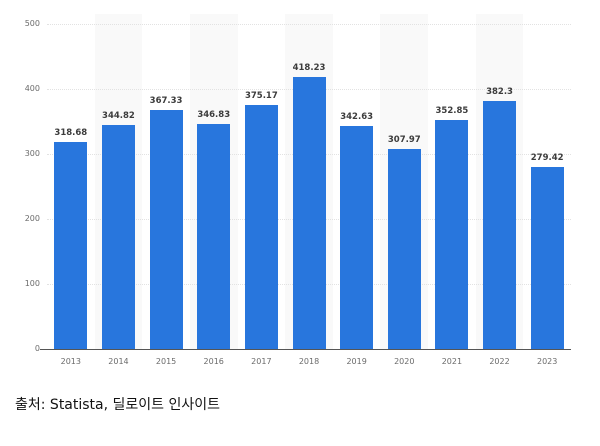 Image resolution: width=600 pixels, height=446 pixels. What do you see at coordinates (404, 139) in the screenshot?
I see `value-label: 307.97` at bounding box center [404, 139].